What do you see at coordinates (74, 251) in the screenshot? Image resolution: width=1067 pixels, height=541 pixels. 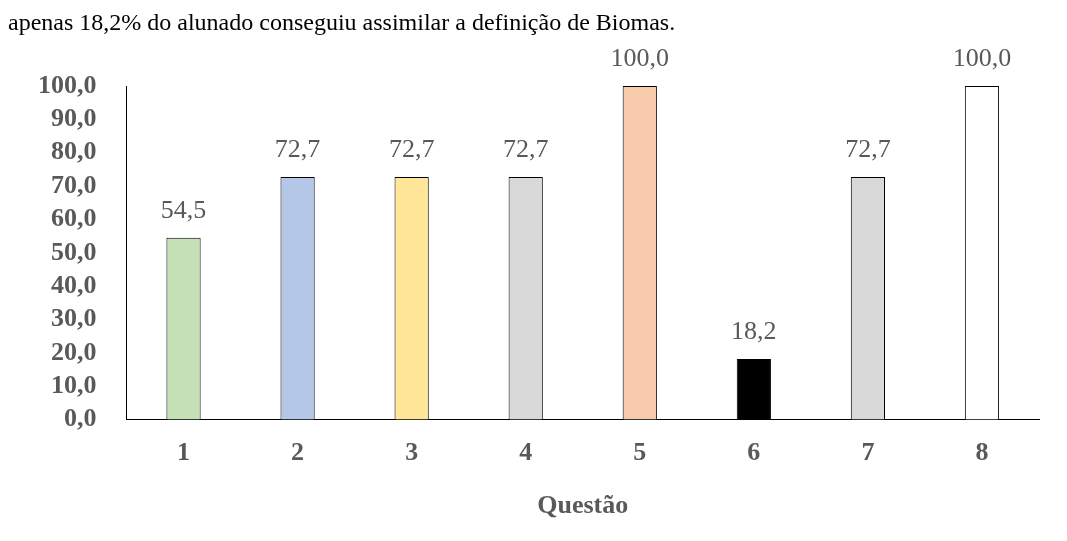 I see `y-tick-label: 50,0` at bounding box center [74, 251].